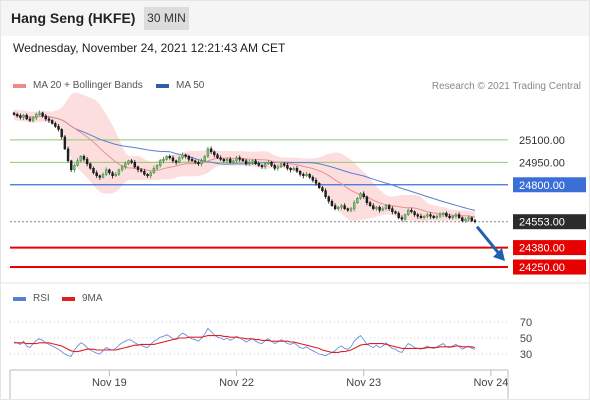  Describe the element at coordinates (363, 383) in the screenshot. I see `x-tick-label-Nov 23: Nov 23` at that location.